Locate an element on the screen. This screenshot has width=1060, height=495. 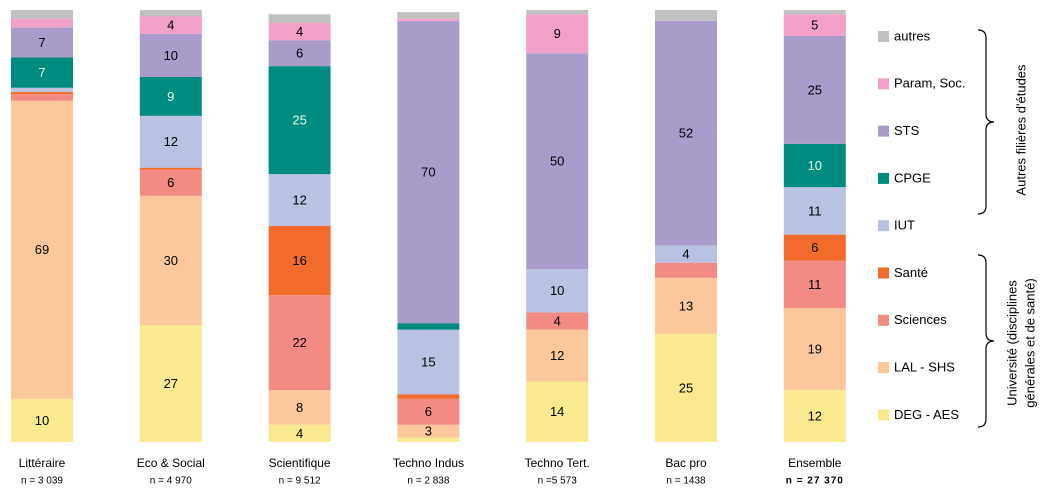
value-label: 15 is located at coordinates (428, 362).